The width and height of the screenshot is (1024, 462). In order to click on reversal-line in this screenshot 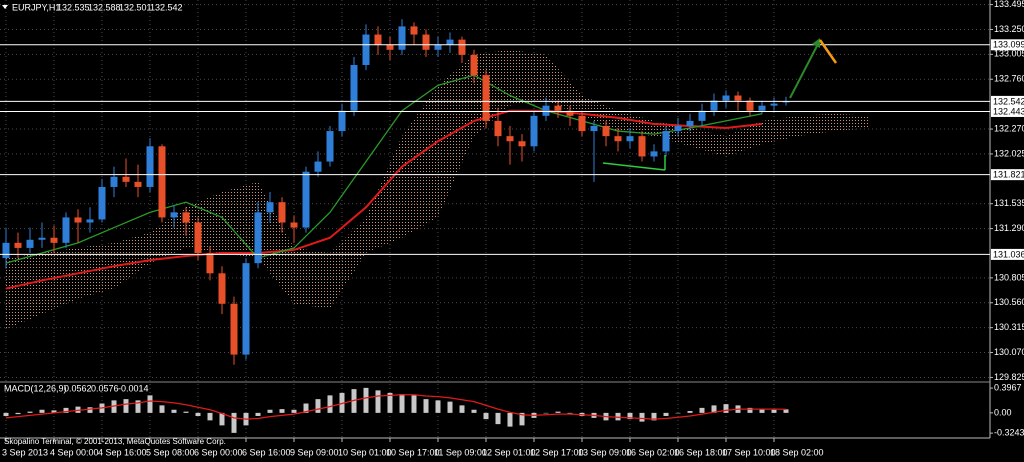, I will do `click(828, 51)`.